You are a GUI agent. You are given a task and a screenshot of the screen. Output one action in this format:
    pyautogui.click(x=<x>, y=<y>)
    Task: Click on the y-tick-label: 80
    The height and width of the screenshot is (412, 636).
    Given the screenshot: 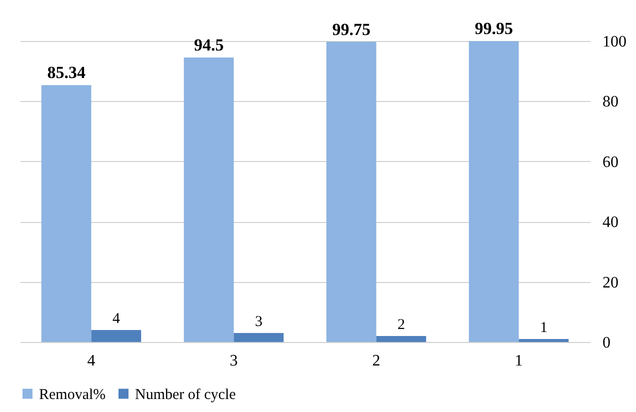 What is the action you would take?
    pyautogui.click(x=610, y=102)
    